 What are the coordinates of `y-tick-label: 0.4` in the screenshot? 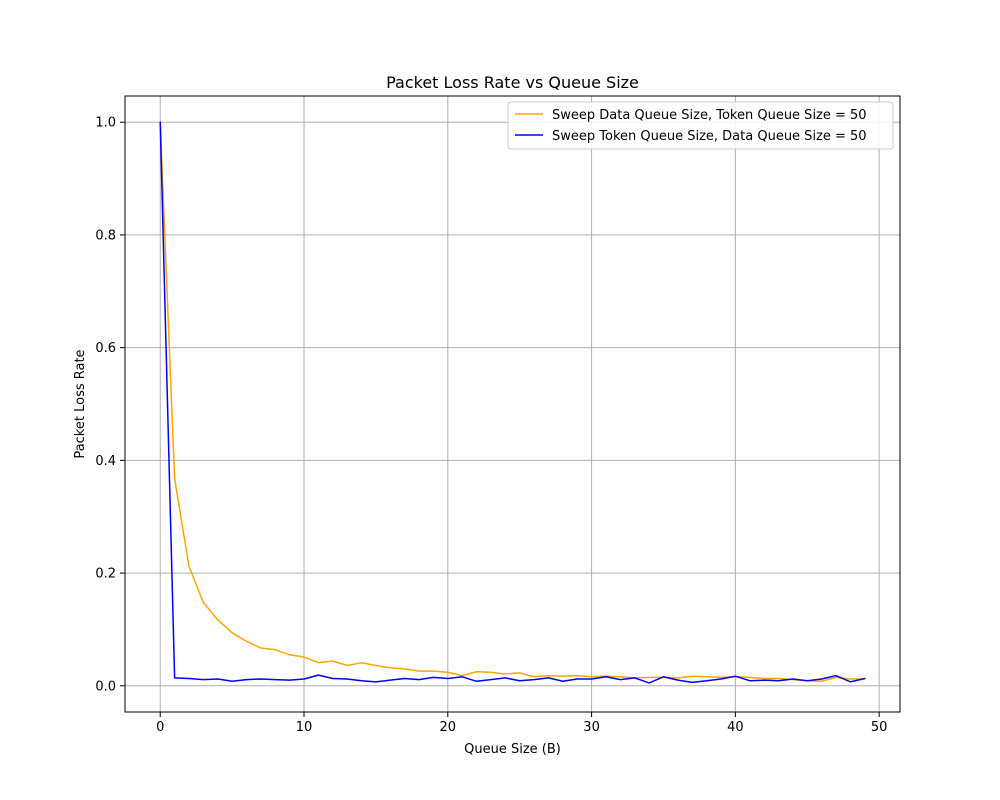 It's located at (105, 461).